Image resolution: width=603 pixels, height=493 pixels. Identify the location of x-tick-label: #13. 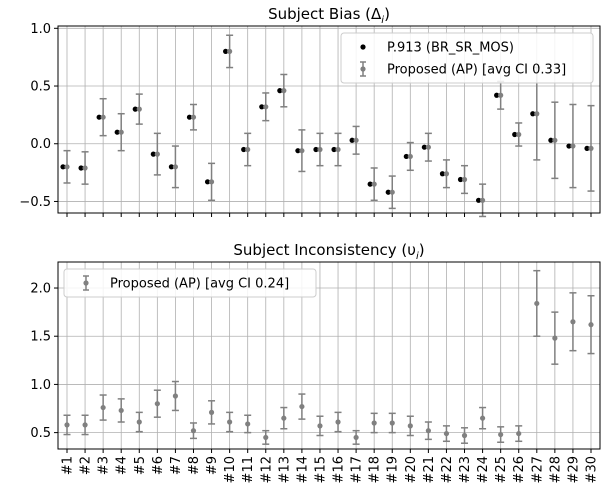
(284, 469).